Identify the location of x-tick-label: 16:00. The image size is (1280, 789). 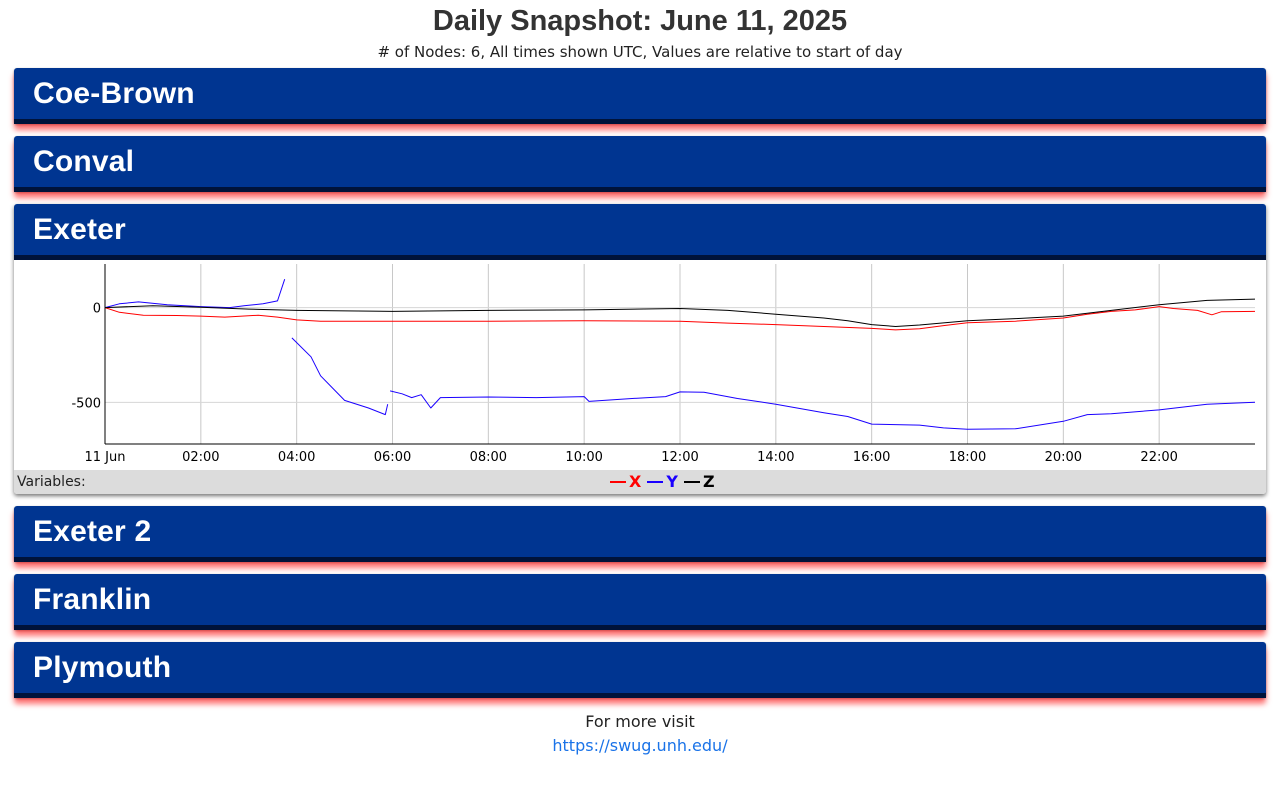
(871, 457).